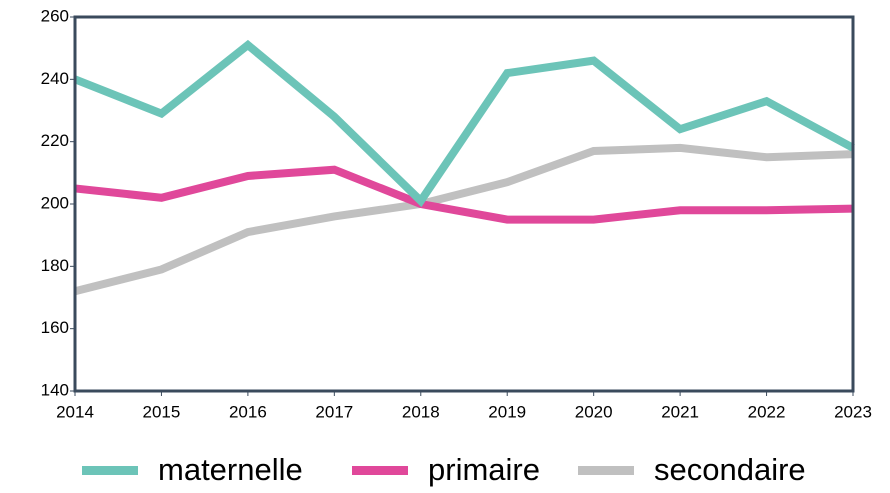  Describe the element at coordinates (55, 202) in the screenshot. I see `y-tick-label: 200` at that location.